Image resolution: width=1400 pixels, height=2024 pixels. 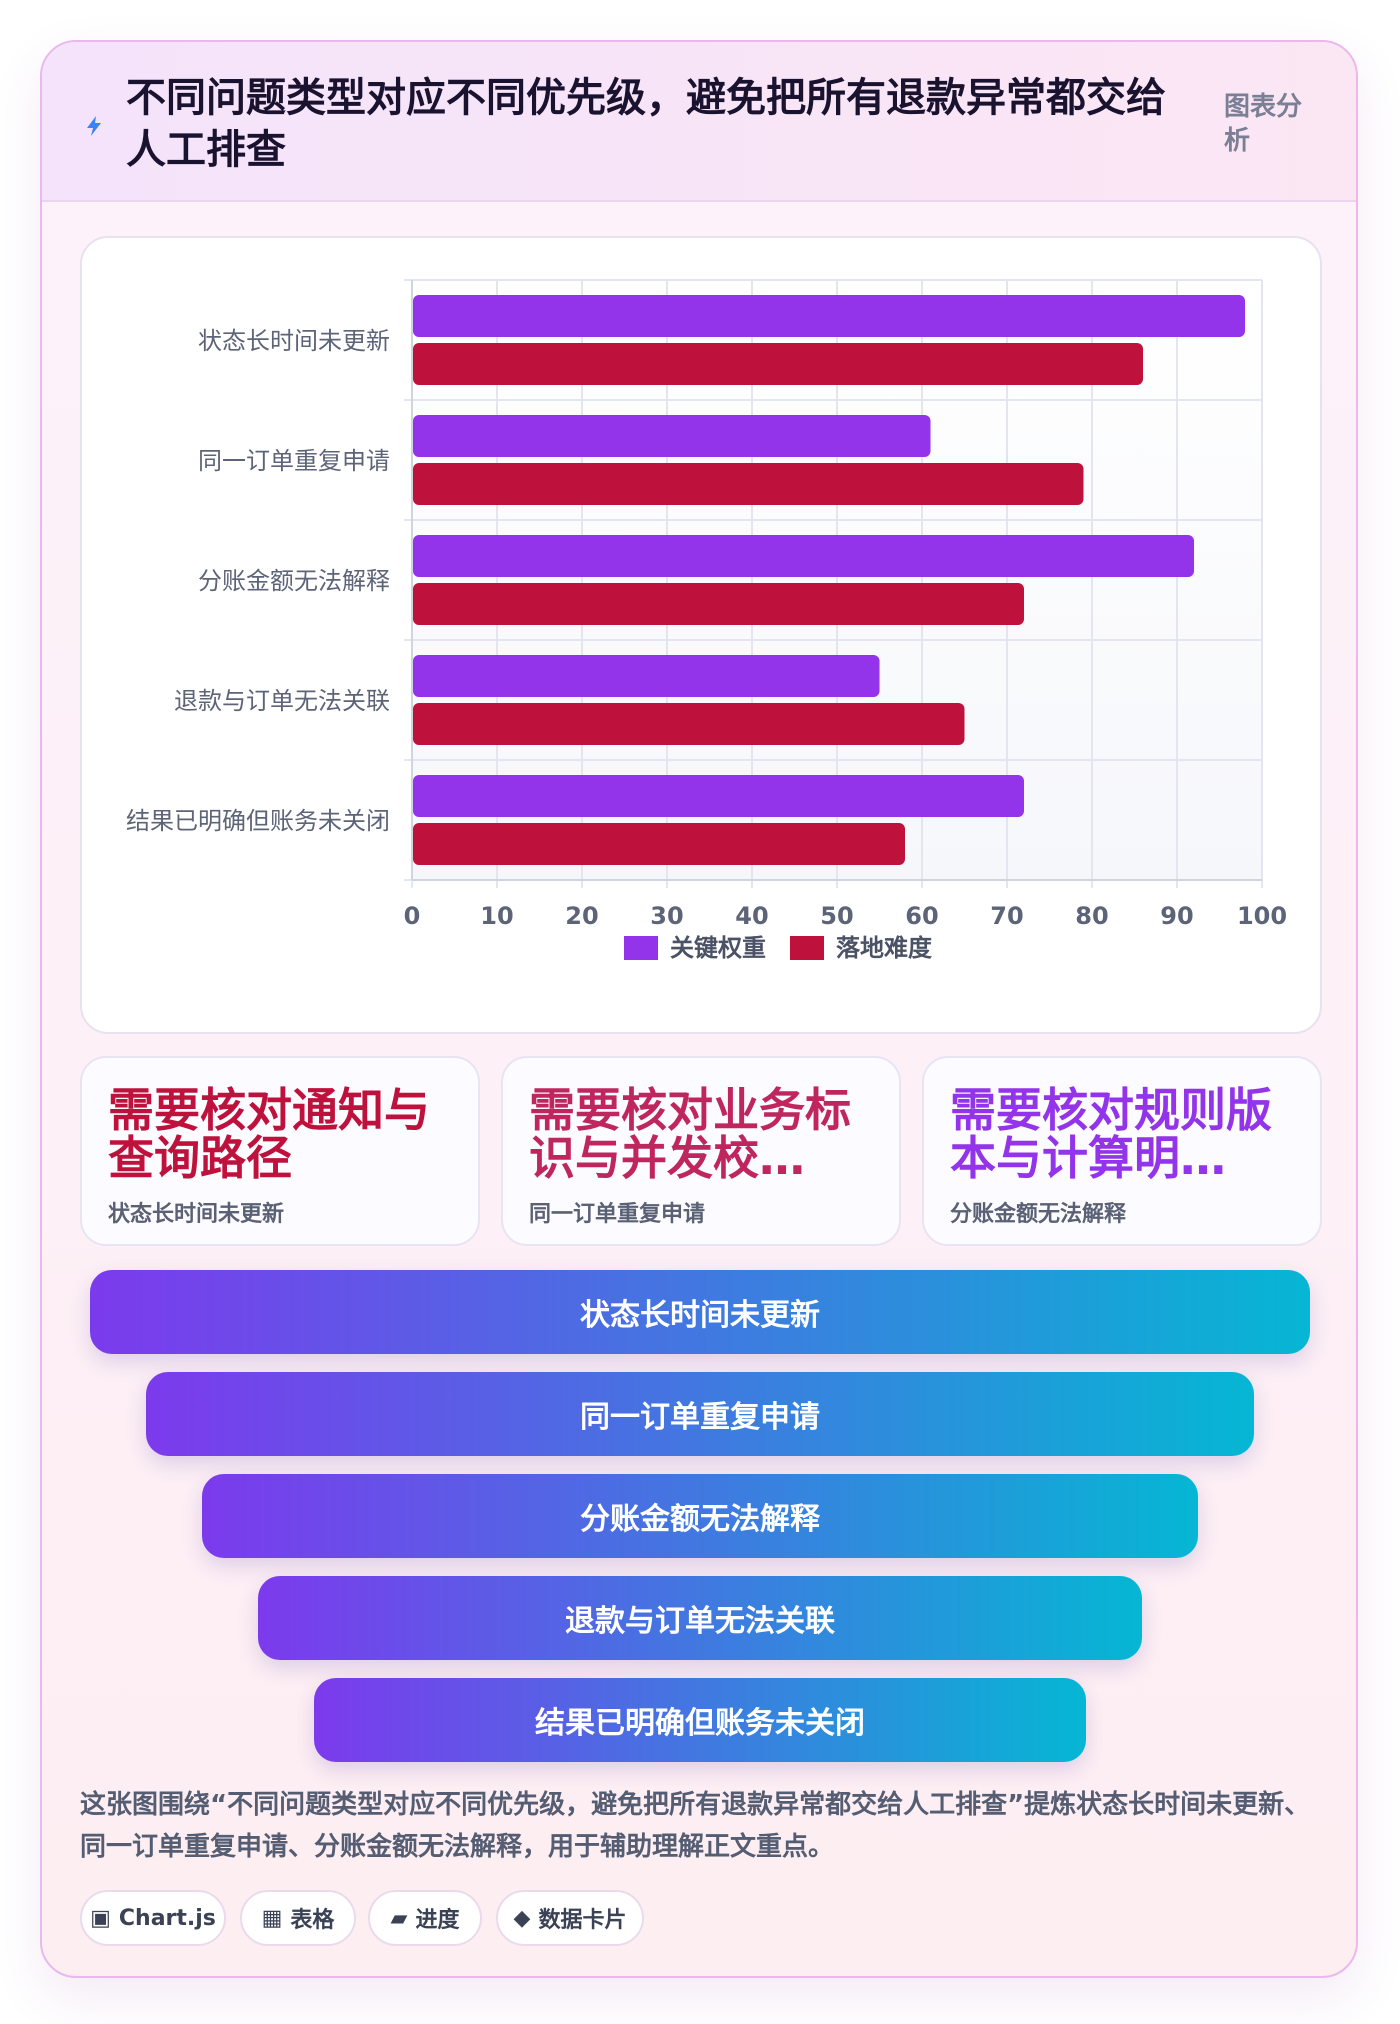 I want to click on chip-table: ▦ 表格, so click(x=298, y=1918).